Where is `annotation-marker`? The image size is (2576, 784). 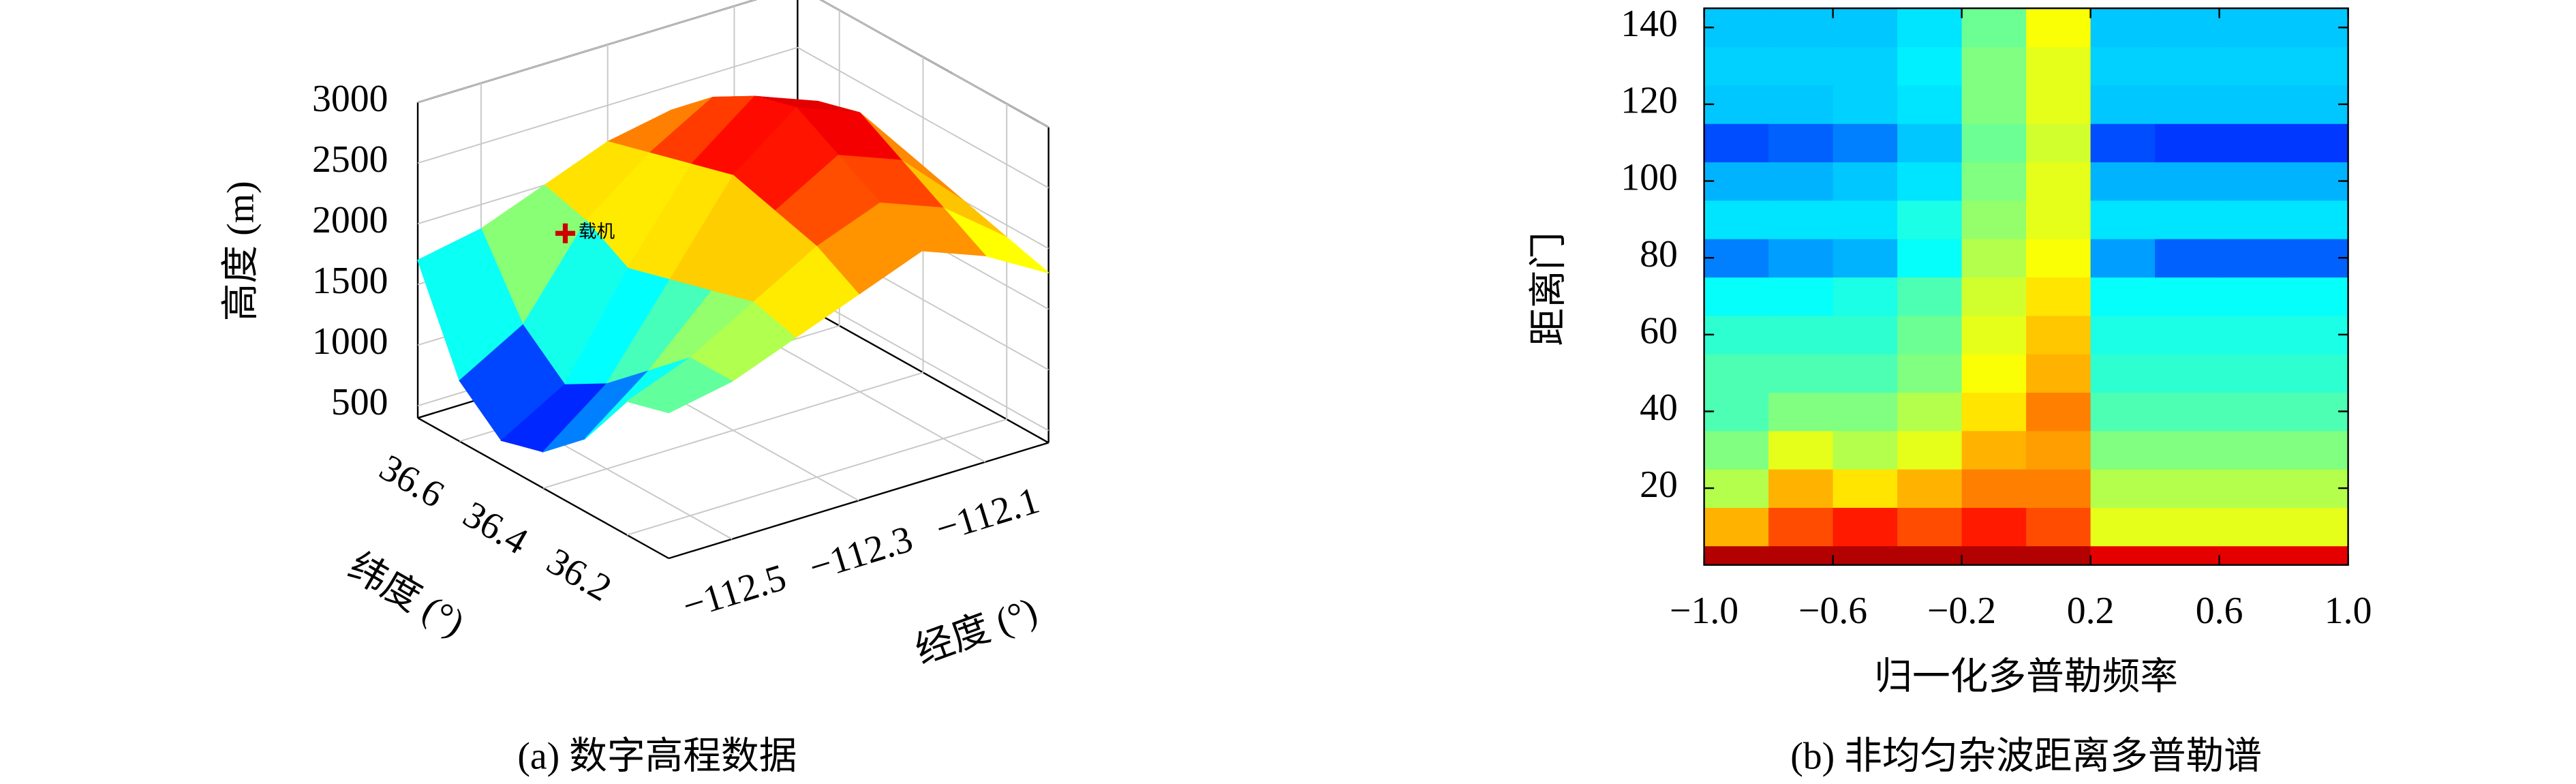 annotation-marker is located at coordinates (565, 233).